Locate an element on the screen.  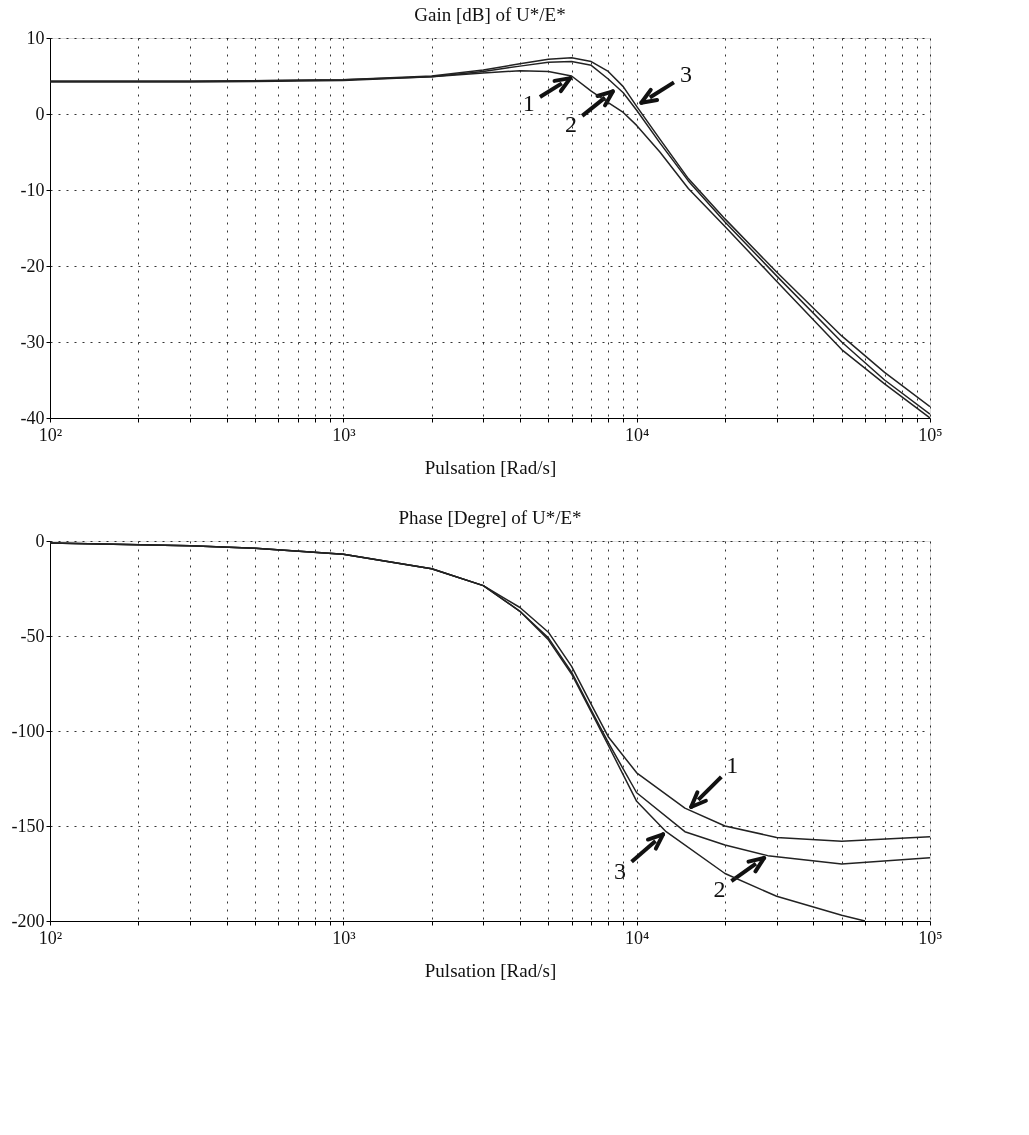
y-tick-label: -50 is located at coordinates (32, 635).